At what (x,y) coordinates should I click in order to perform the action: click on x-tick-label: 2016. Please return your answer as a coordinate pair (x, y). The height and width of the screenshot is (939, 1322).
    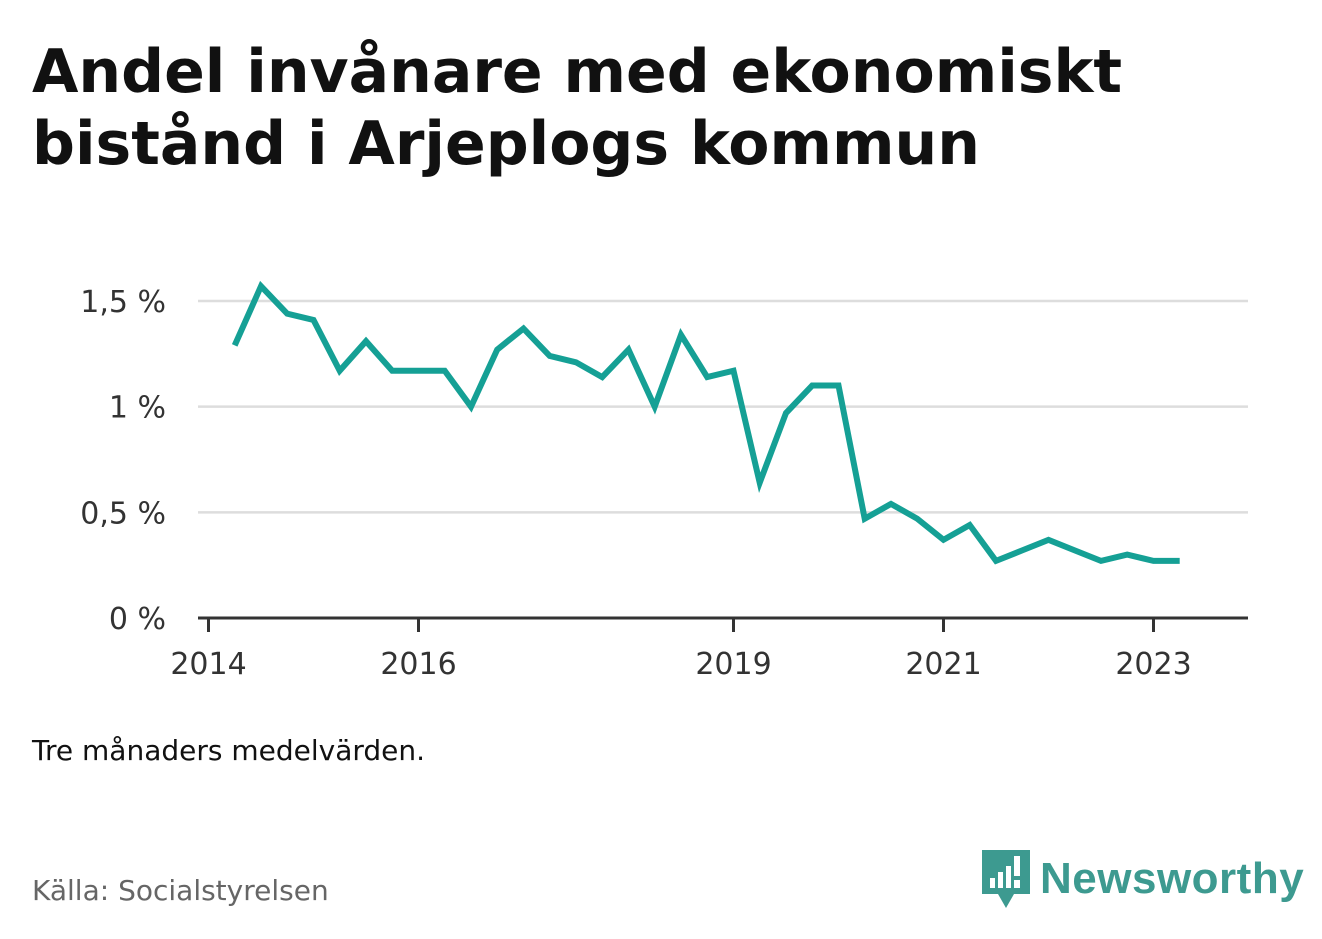
    Looking at the image, I should click on (418, 664).